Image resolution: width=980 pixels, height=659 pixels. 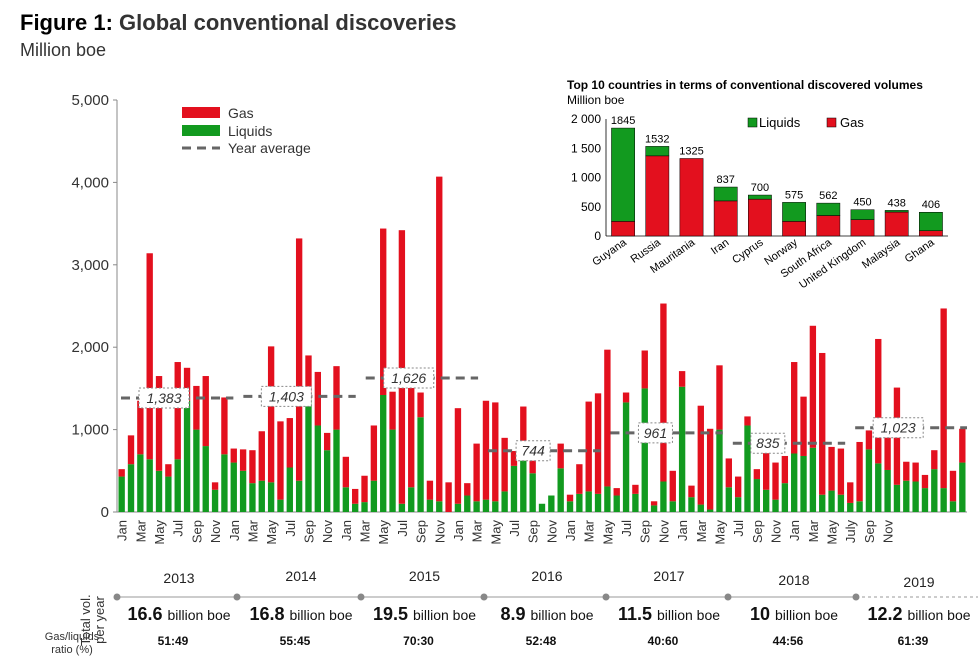 I want to click on y-tick-label: 2,000, so click(x=90, y=347).